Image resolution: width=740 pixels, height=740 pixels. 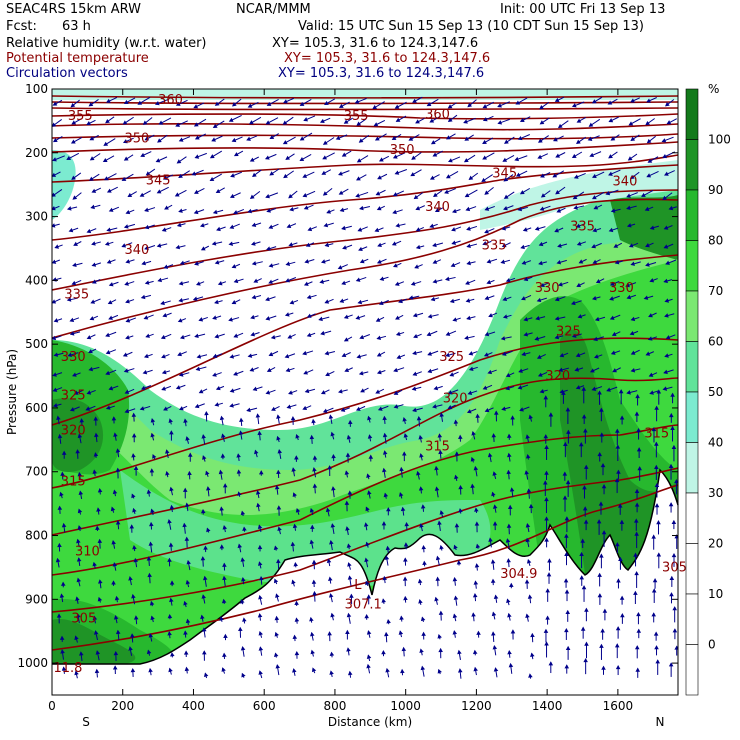 What do you see at coordinates (719, 140) in the screenshot?
I see `colorbar-label: 100` at bounding box center [719, 140].